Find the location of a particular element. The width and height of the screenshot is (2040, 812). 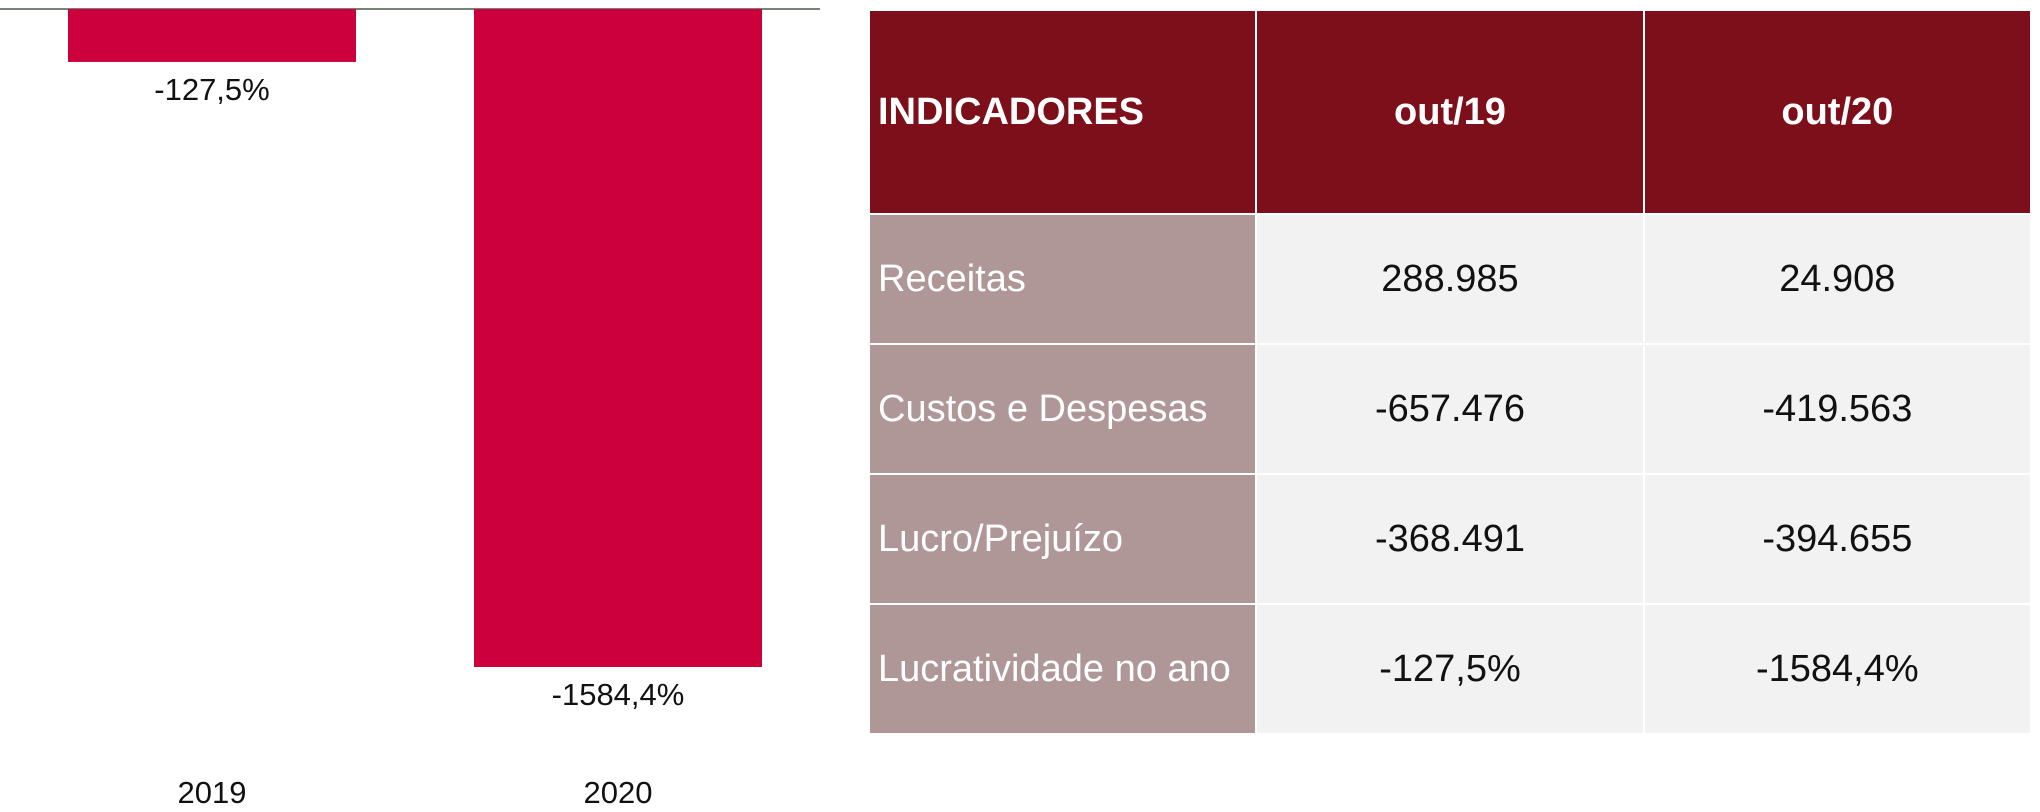

value-label: -1584,4% is located at coordinates (618, 694).